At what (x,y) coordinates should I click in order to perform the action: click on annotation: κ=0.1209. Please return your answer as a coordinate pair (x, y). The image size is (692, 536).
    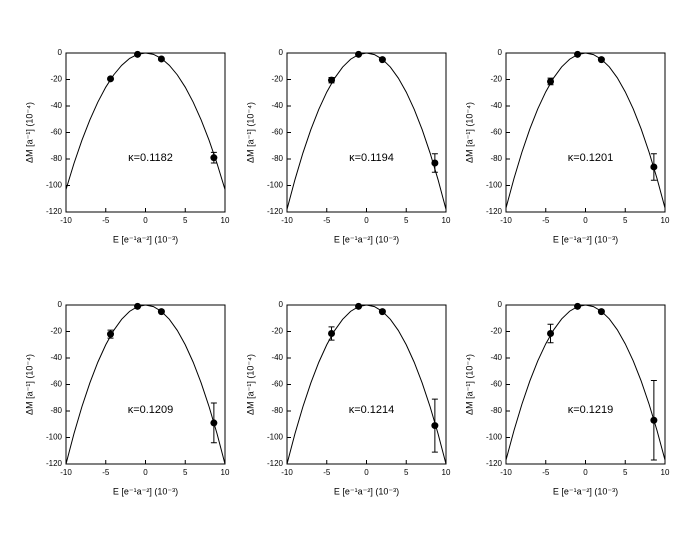
    Looking at the image, I should click on (151, 410).